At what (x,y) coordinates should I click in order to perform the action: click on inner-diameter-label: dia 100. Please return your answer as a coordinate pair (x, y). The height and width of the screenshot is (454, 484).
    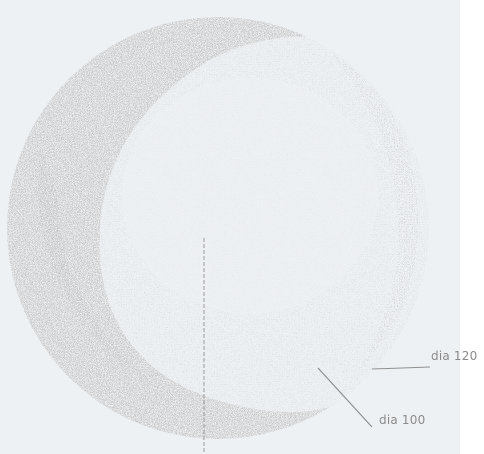
    Looking at the image, I should click on (402, 420).